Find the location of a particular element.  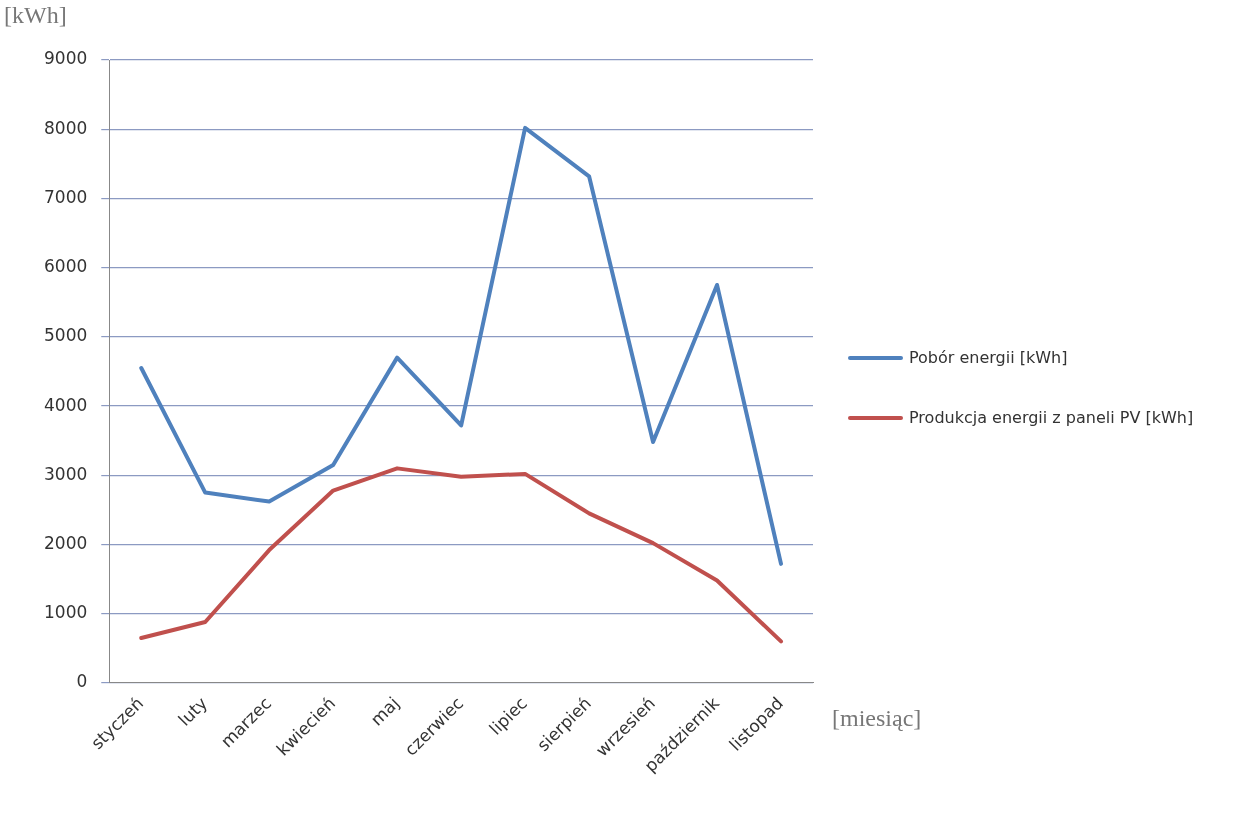

y-tick-label: 5000 is located at coordinates (66, 335).